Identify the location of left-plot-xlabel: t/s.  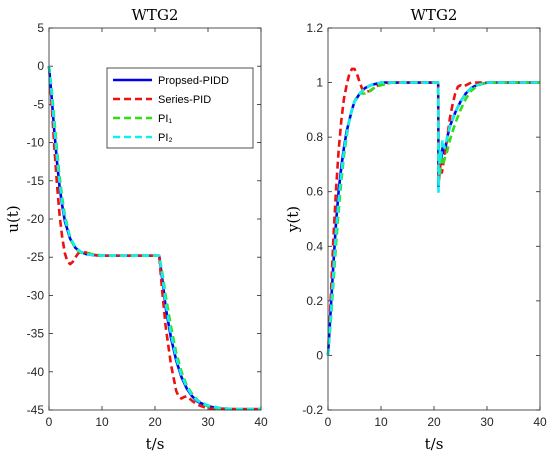
(155, 444).